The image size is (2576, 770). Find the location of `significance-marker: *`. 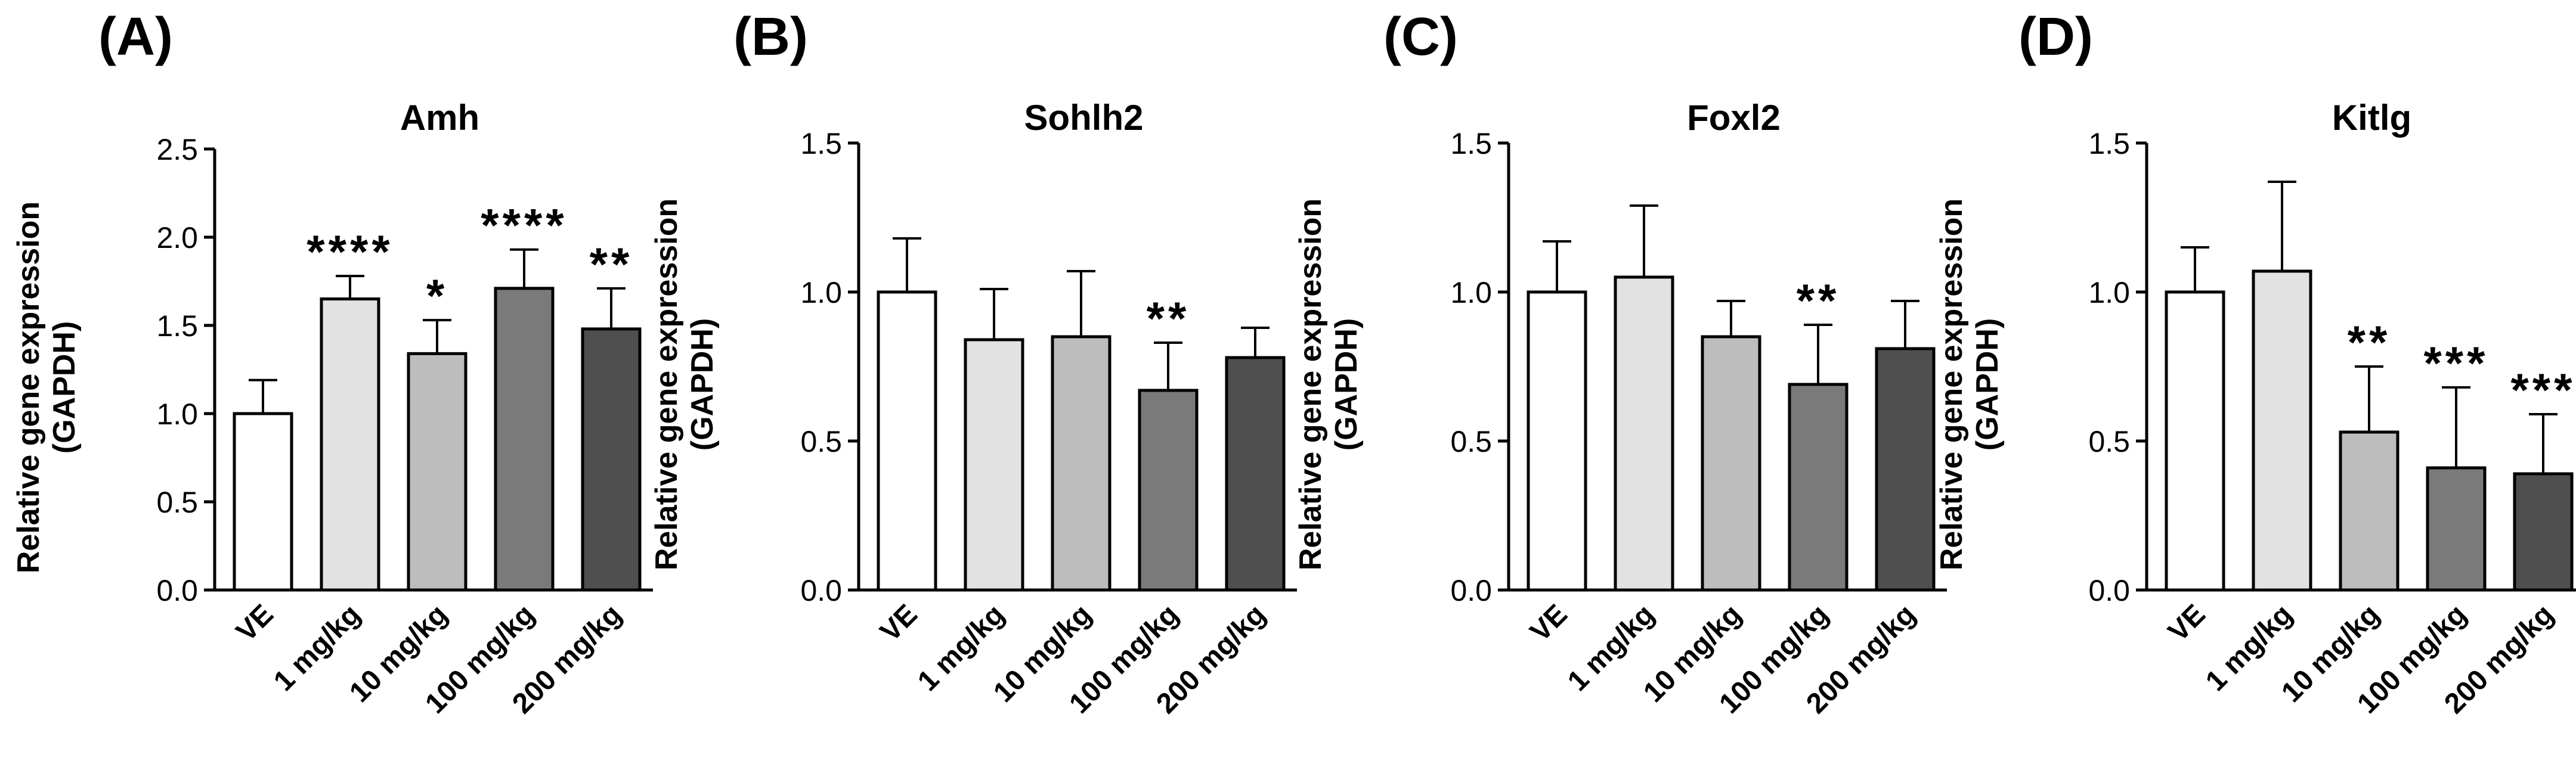

significance-marker: * is located at coordinates (437, 295).